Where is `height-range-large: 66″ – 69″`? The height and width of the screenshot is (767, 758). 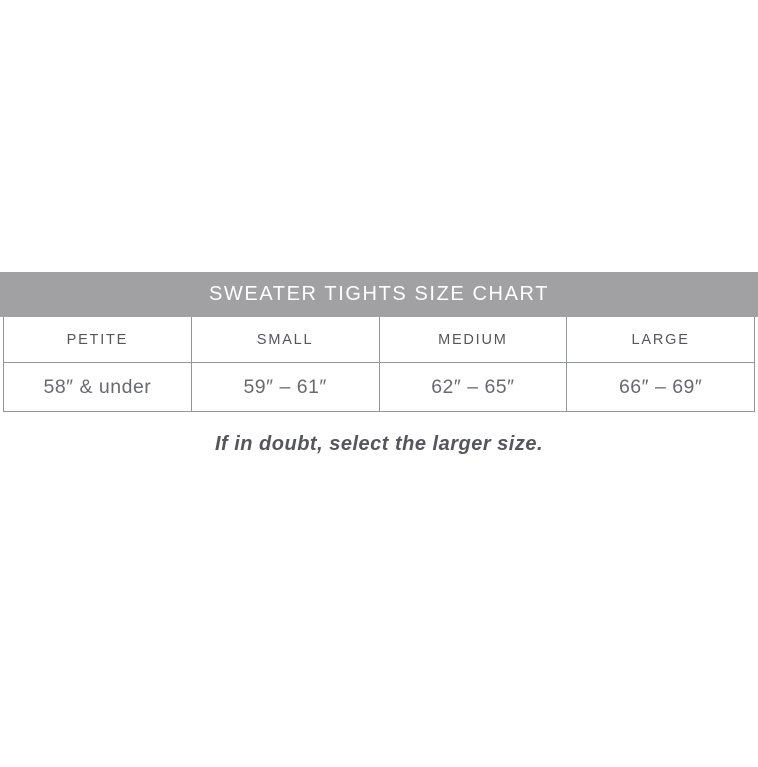
height-range-large: 66″ – 69″ is located at coordinates (660, 387).